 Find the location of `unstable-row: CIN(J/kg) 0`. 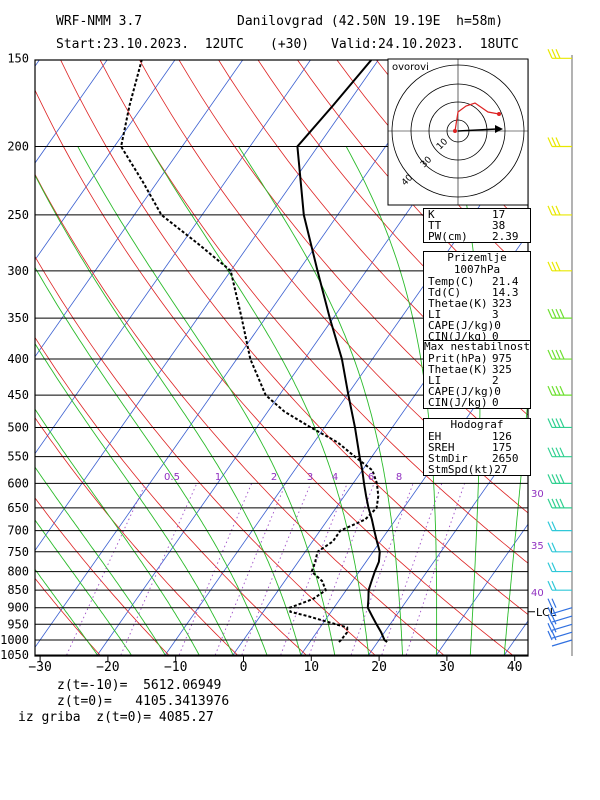

unstable-row: CIN(J/kg) 0 is located at coordinates (477, 402).